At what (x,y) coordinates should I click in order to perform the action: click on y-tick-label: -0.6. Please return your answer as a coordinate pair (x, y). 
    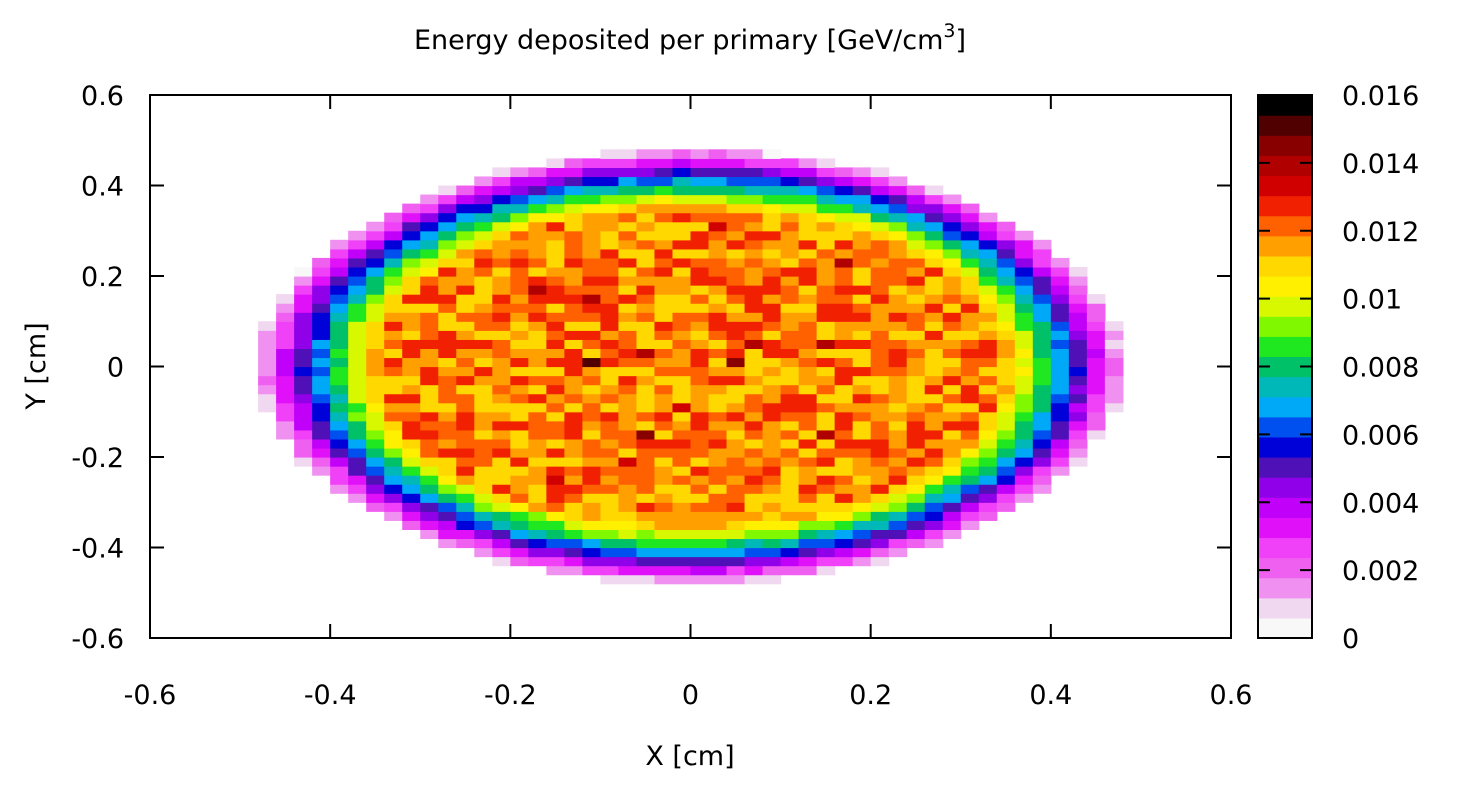
    Looking at the image, I should click on (97, 639).